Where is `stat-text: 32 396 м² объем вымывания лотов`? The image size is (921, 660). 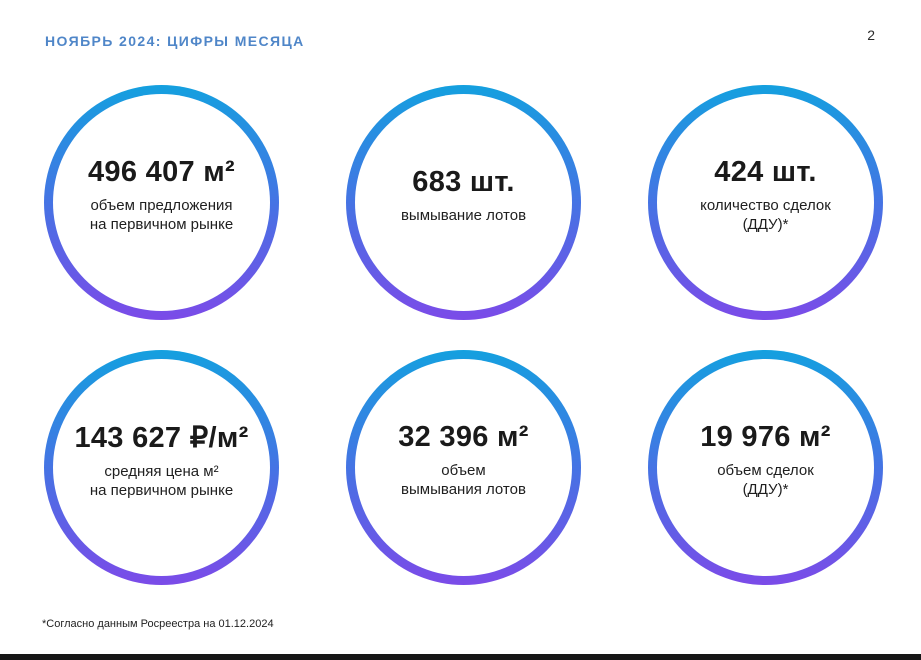 stat-text: 32 396 м² объем вымывания лотов is located at coordinates (463, 460).